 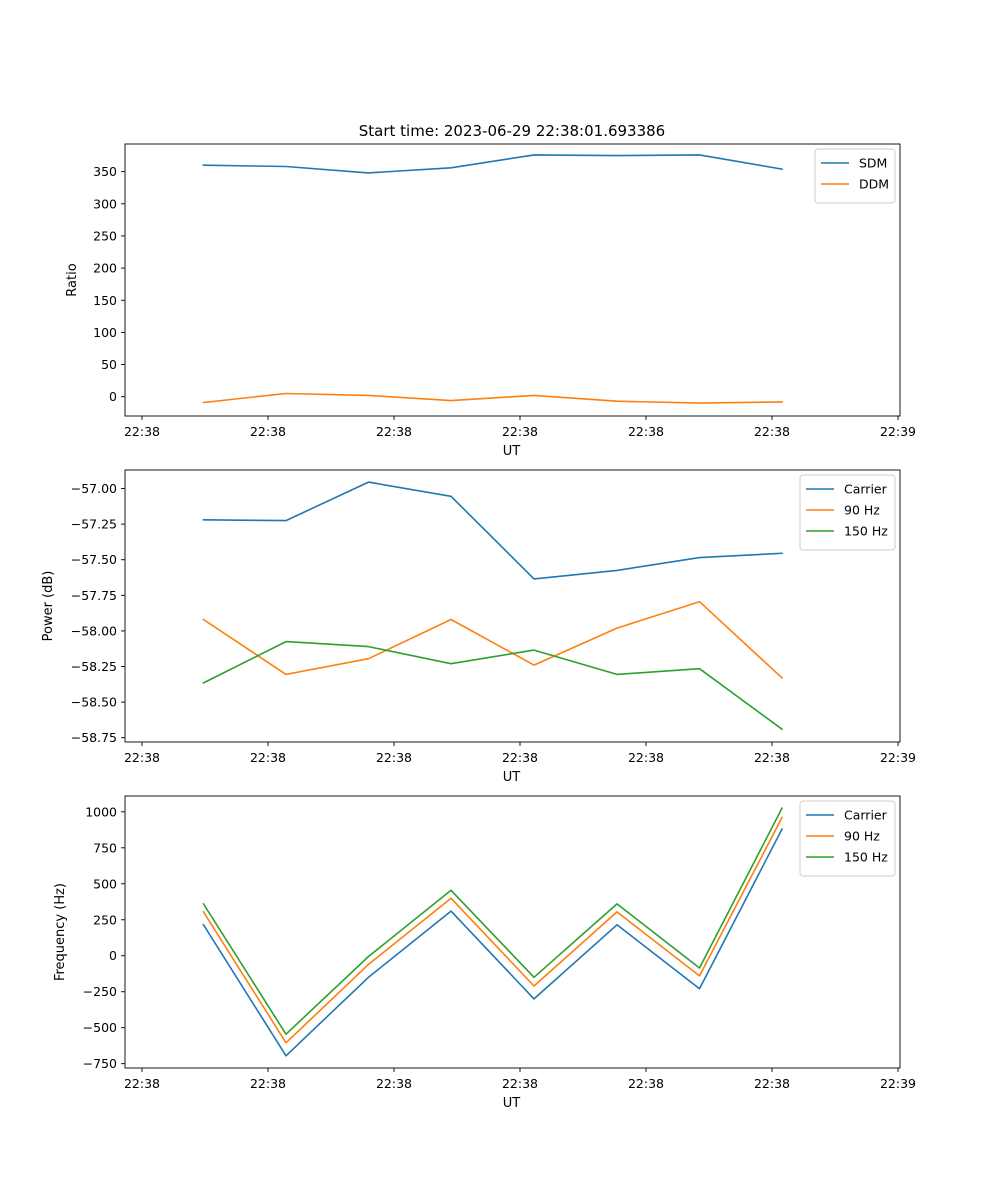 I want to click on y-tick-label: −500, so click(x=100, y=1027).